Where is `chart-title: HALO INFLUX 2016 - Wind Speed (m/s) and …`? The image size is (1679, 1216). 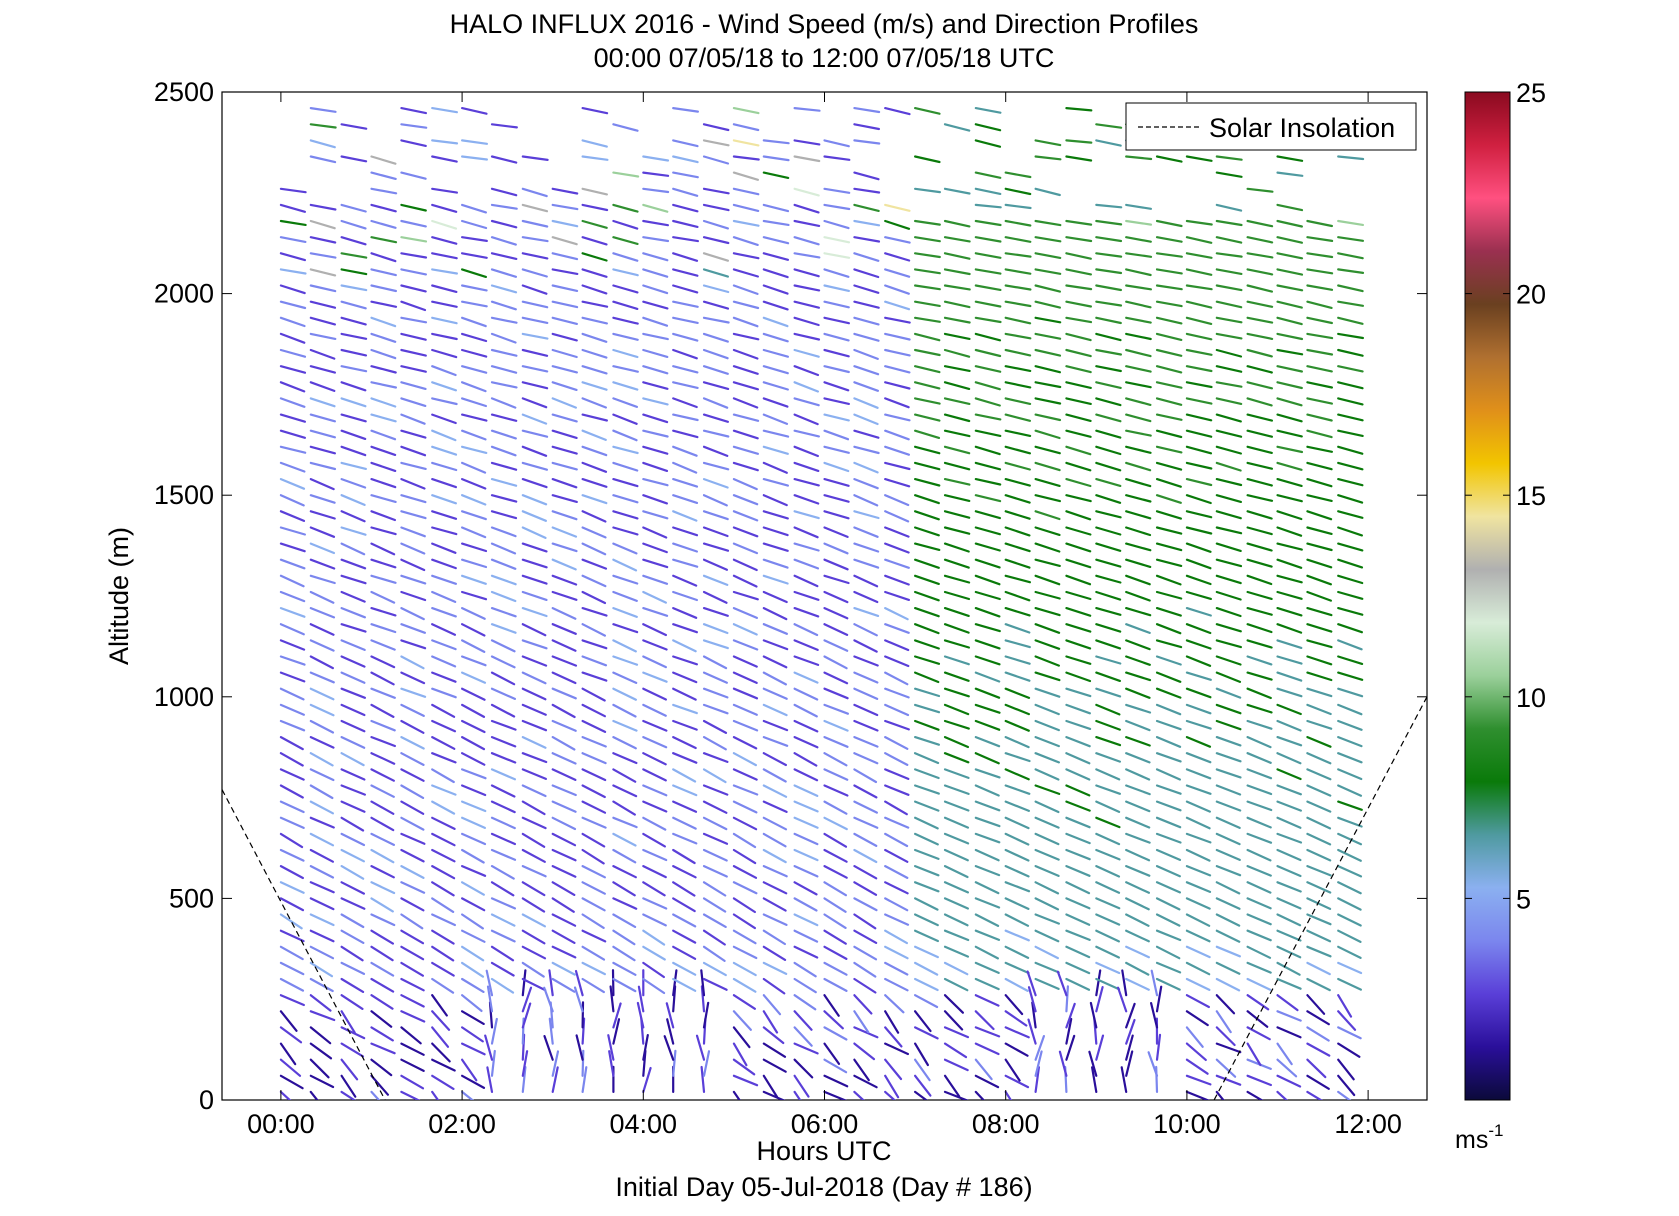
chart-title: HALO INFLUX 2016 - Wind Speed (m/s) and … is located at coordinates (824, 24).